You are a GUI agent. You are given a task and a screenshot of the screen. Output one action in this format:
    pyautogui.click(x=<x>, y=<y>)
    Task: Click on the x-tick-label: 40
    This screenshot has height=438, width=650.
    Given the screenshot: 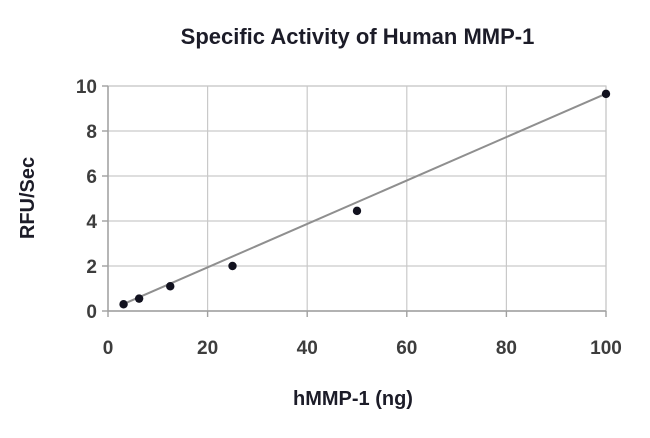 What is the action you would take?
    pyautogui.click(x=307, y=348)
    